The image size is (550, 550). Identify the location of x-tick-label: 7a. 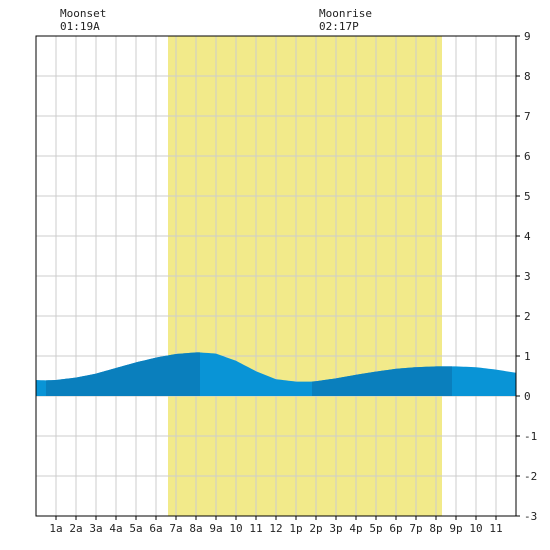
(175, 528).